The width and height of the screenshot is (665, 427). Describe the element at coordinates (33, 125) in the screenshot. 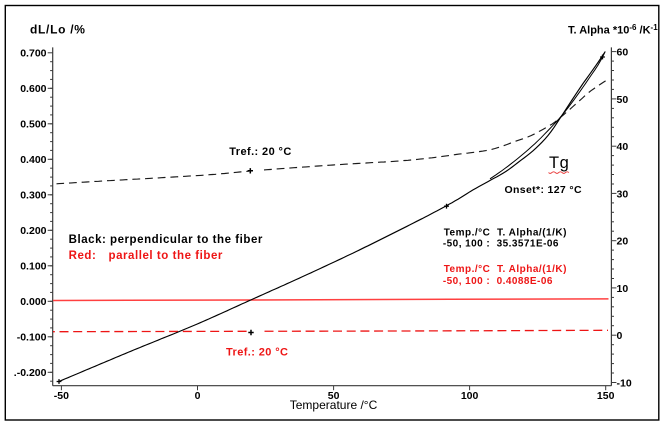

I see `svg-text: 0.500` at that location.